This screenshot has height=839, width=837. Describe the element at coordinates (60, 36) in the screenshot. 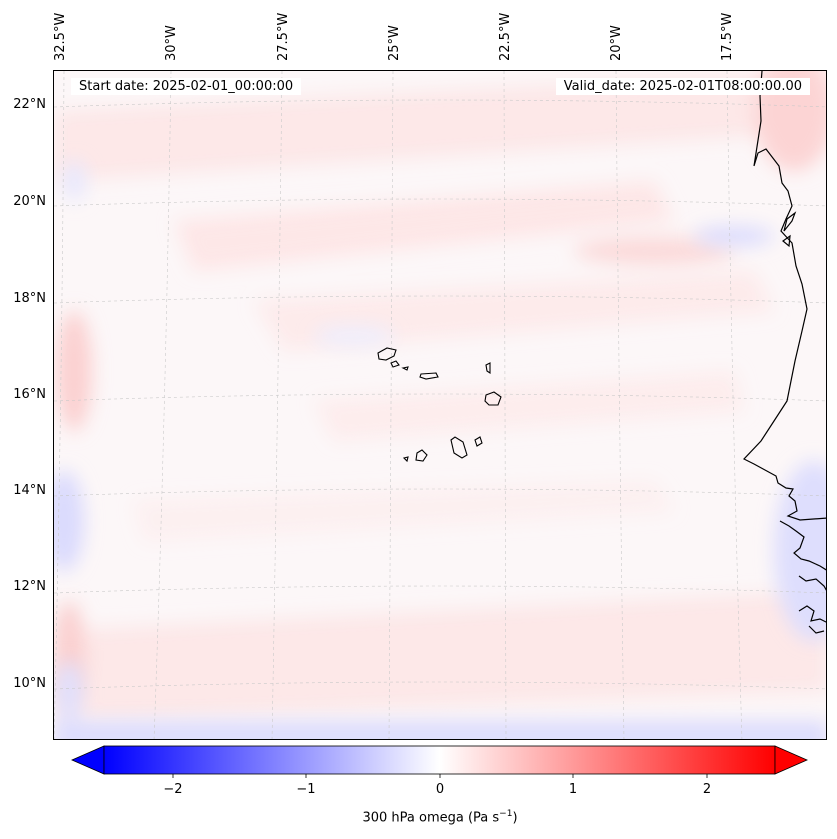

I see `lon-label-32-5w: 32.5°W` at that location.